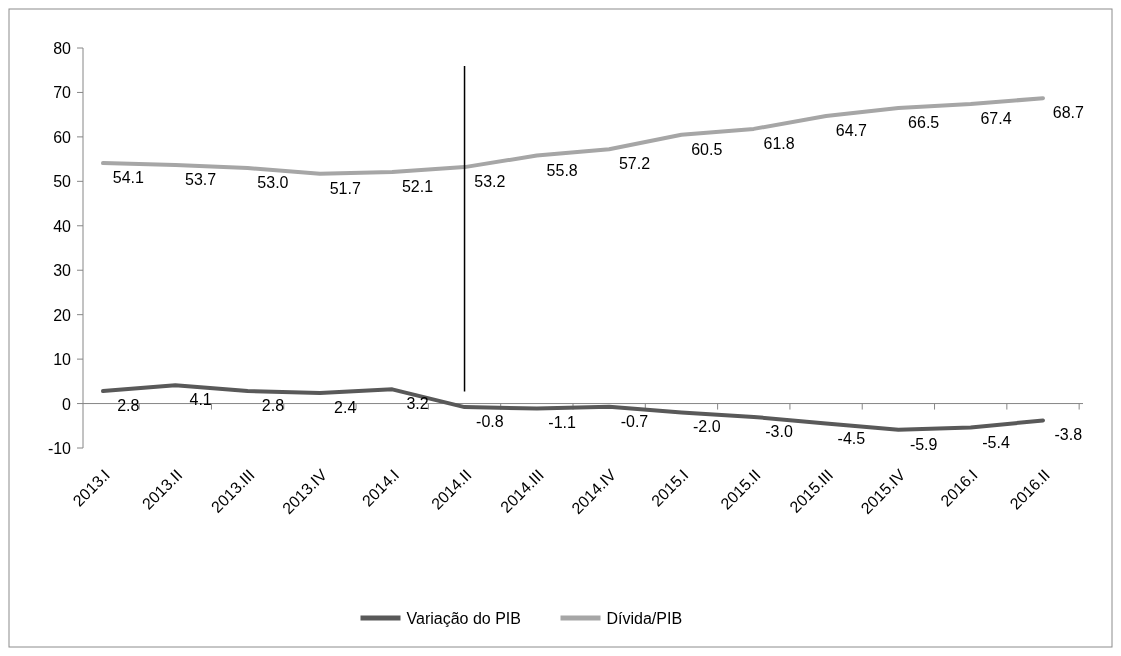  Describe the element at coordinates (200, 400) in the screenshot. I see `data-label: 4.1` at that location.